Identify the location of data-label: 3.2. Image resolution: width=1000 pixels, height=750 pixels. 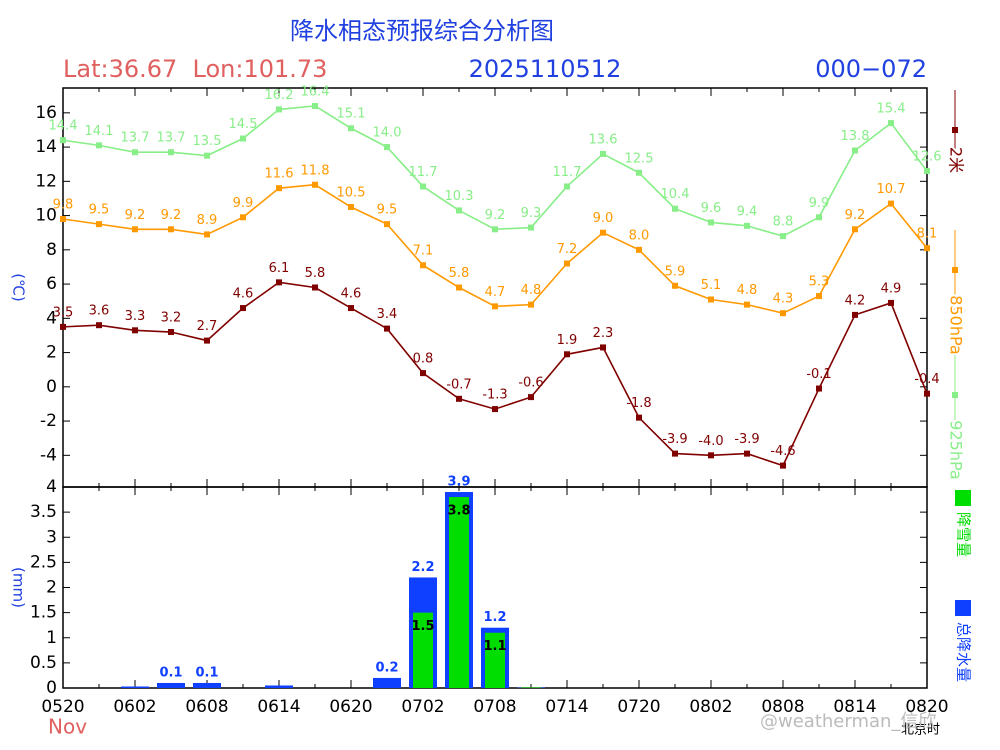
(171, 318).